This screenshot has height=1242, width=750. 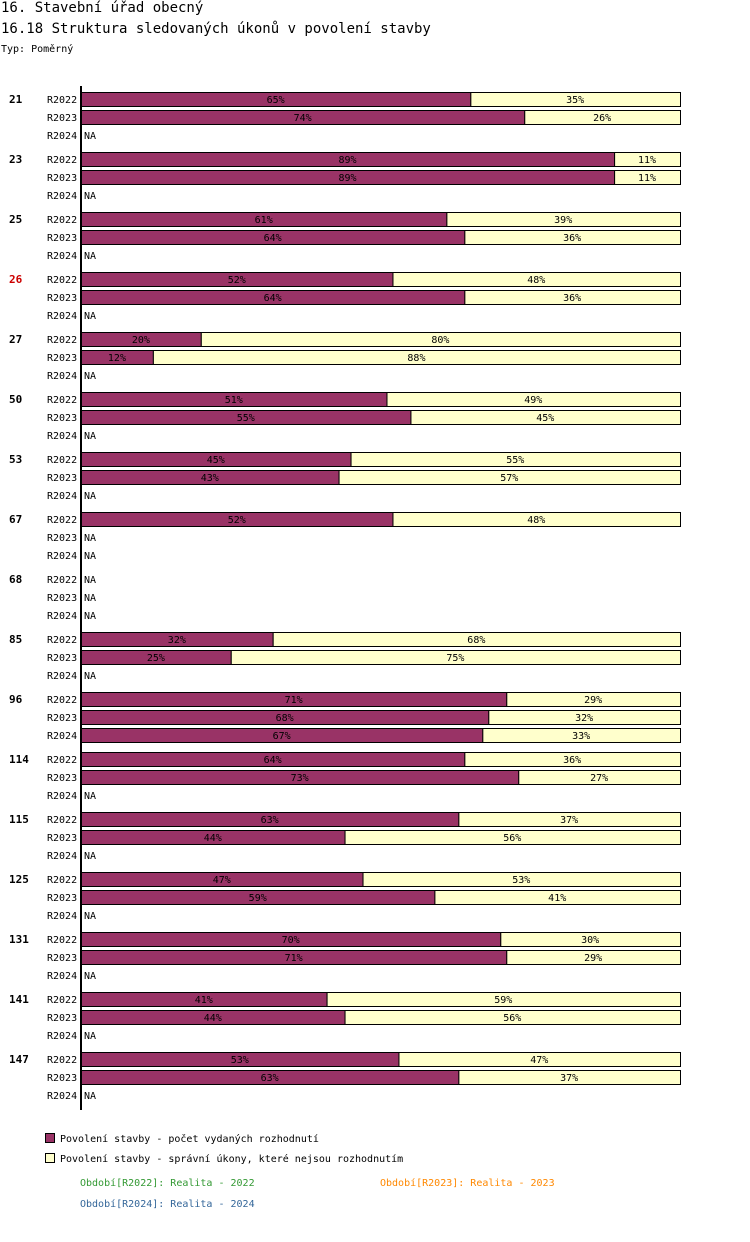 What do you see at coordinates (117, 358) in the screenshot?
I see `data-label-series1: 12%` at bounding box center [117, 358].